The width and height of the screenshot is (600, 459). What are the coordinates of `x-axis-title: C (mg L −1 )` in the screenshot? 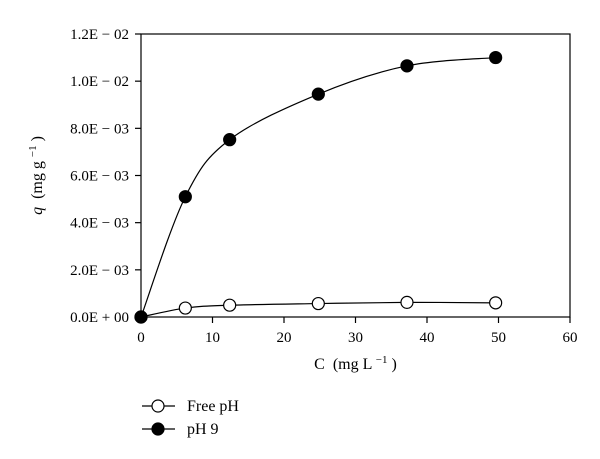 It's located at (355, 363).